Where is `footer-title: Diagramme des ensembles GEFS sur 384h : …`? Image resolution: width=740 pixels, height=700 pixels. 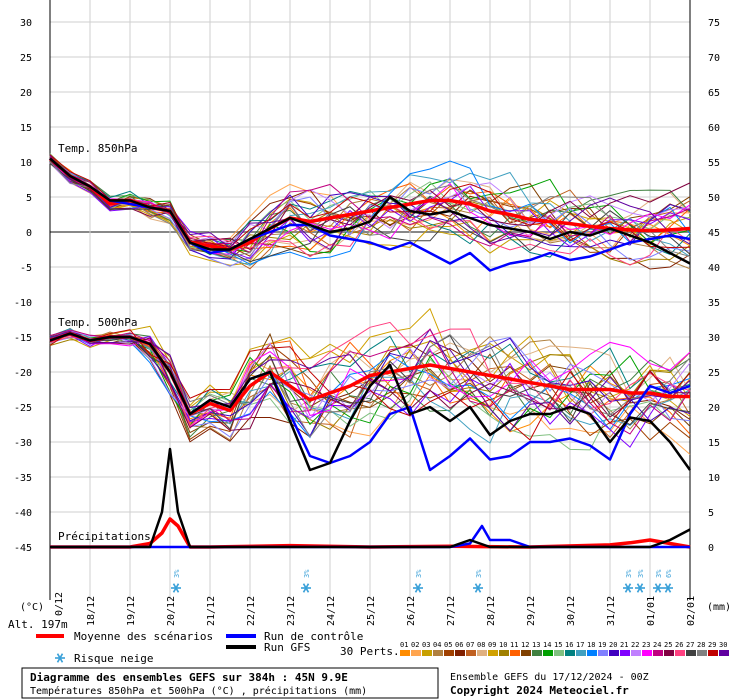 footer-title: Diagramme des ensembles GEFS sur 384h : … is located at coordinates (189, 677).